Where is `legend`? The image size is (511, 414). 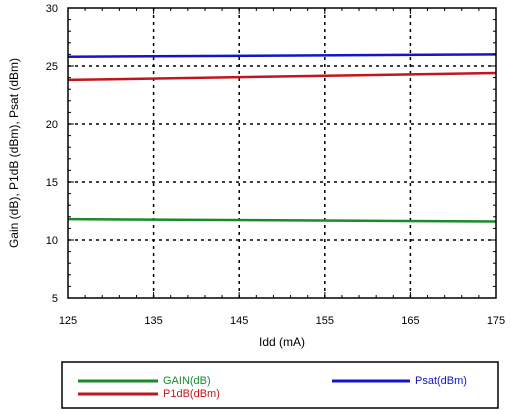
legend is located at coordinates (280, 385).